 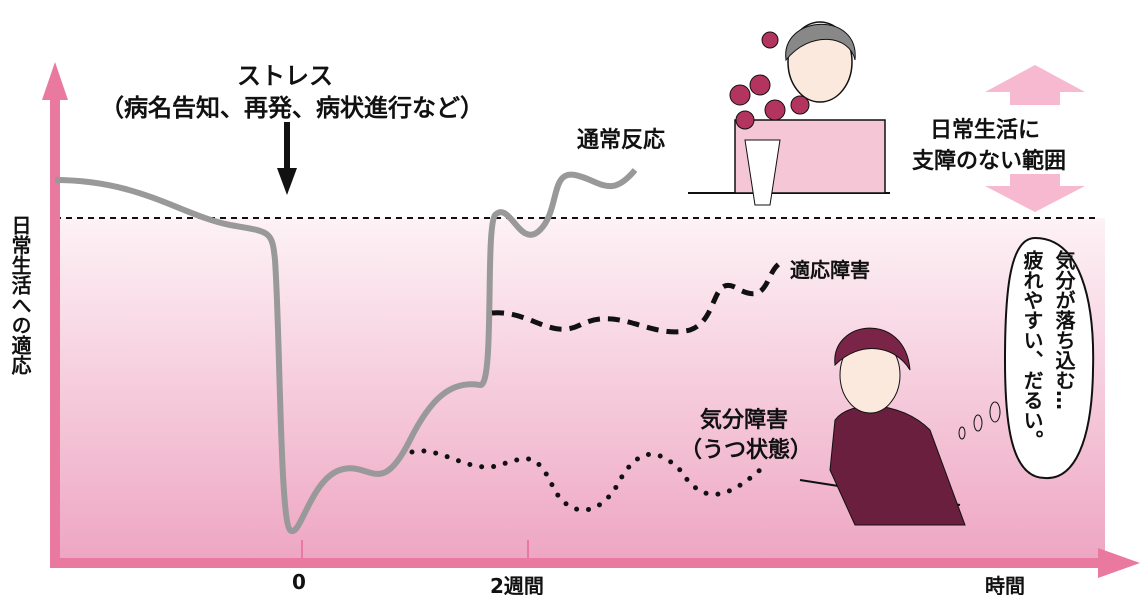 What do you see at coordinates (299, 582) in the screenshot?
I see `x-label: 0` at bounding box center [299, 582].